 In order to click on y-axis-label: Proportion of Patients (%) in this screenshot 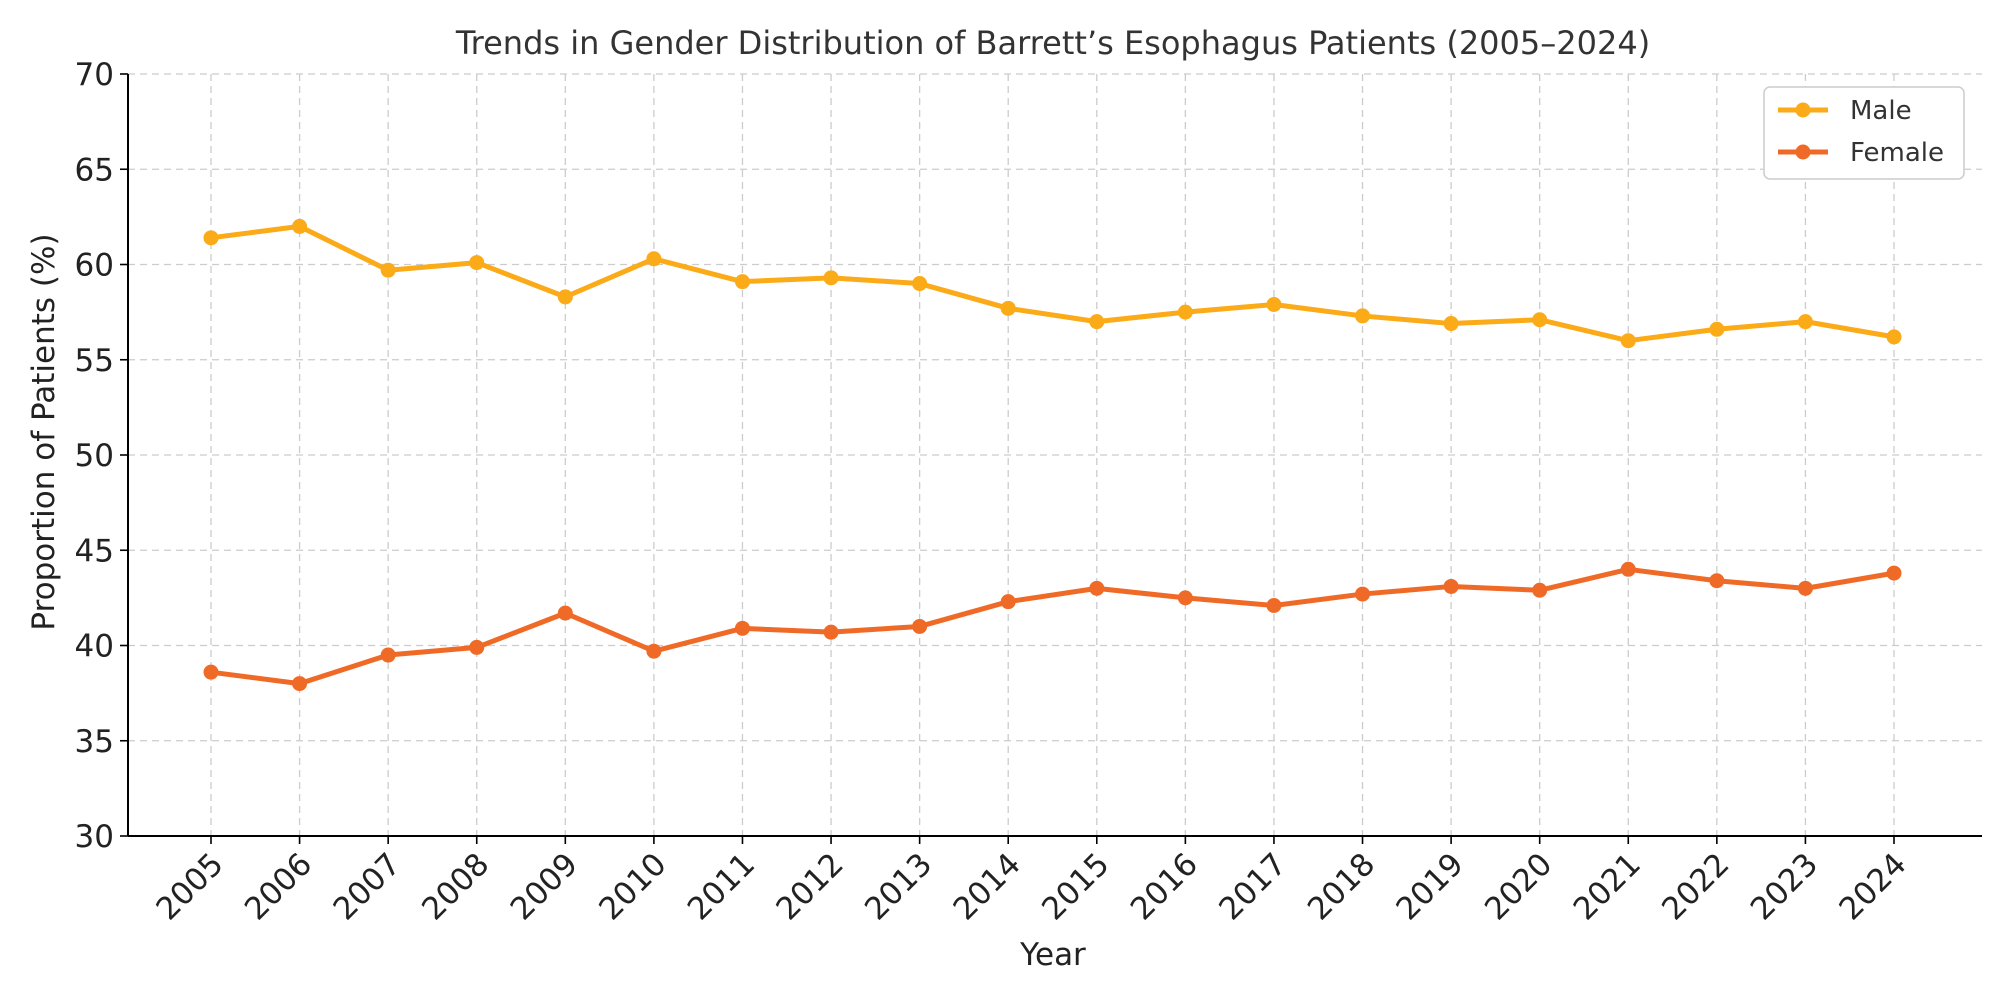, I will do `click(44, 431)`.